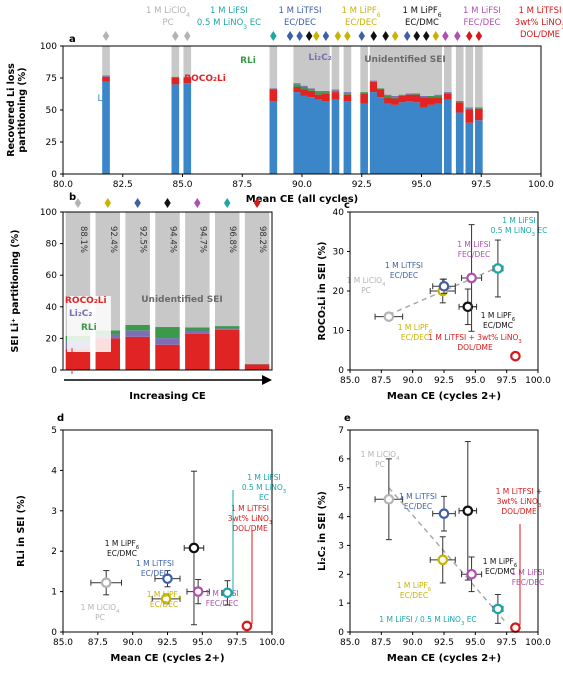 The width and height of the screenshot is (563, 674). I want to click on y-tick-label: 100, so click(48, 47).